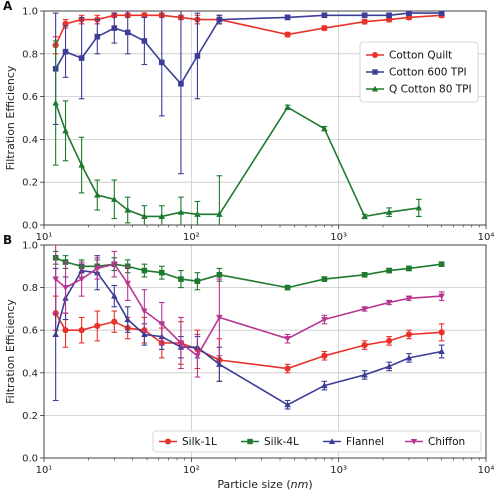  What do you see at coordinates (253, 484) in the screenshot?
I see `x-axis-label-prefix: Particle size (` at bounding box center [253, 484].